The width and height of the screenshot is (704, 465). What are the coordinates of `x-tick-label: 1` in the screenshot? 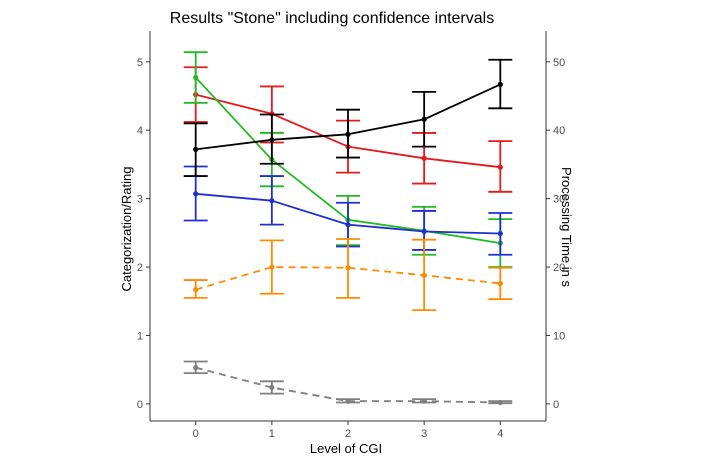 It's located at (272, 434).